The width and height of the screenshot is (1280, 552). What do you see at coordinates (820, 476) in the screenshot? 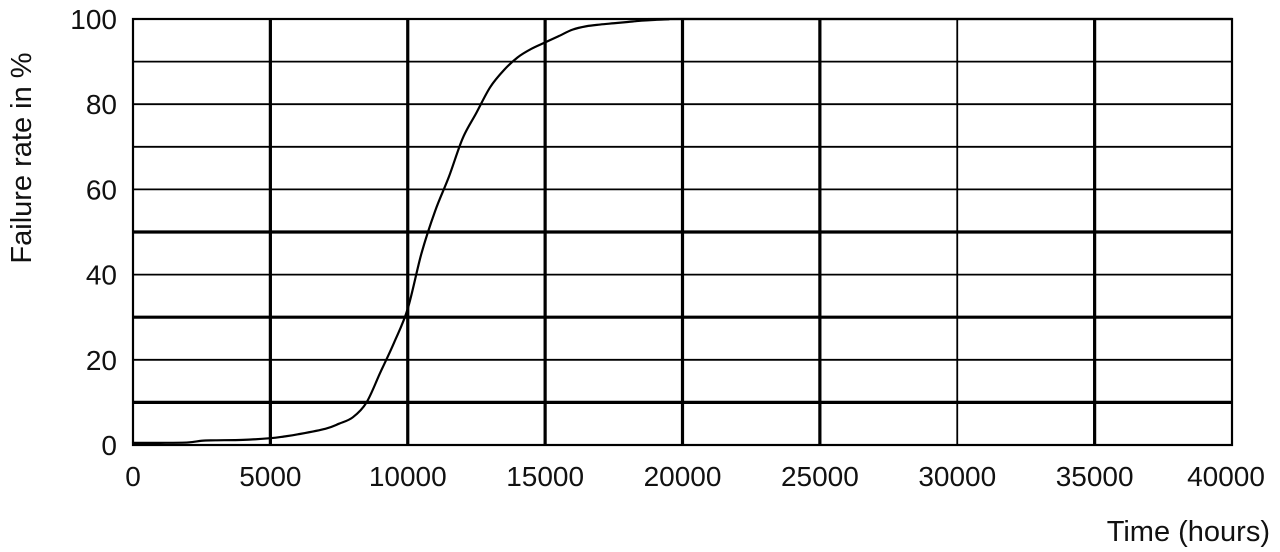
I see `x-tick-label-25000: 25000` at bounding box center [820, 476].